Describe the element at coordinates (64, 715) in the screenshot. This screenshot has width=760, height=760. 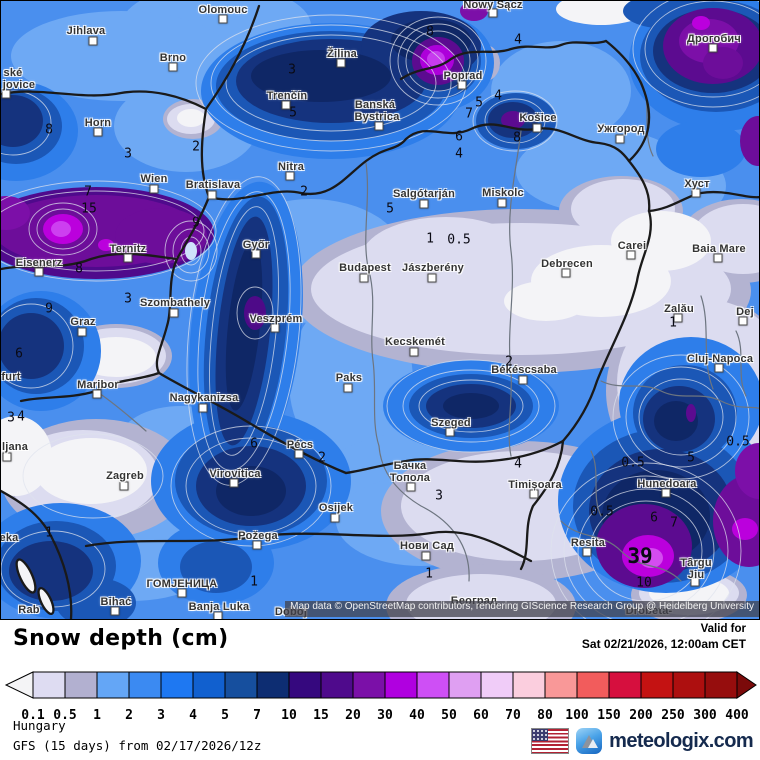
I see `legend-tick-label: 0.5` at that location.